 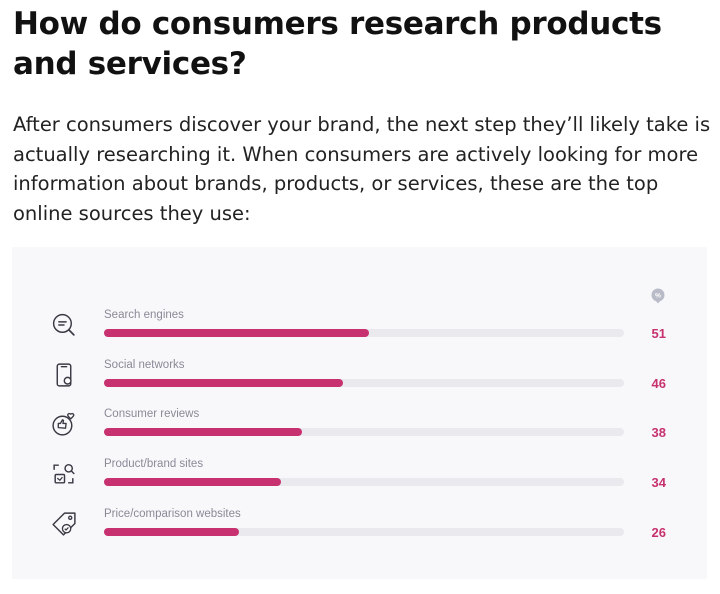 What do you see at coordinates (64, 424) in the screenshot?
I see `review-thumbs-icon` at bounding box center [64, 424].